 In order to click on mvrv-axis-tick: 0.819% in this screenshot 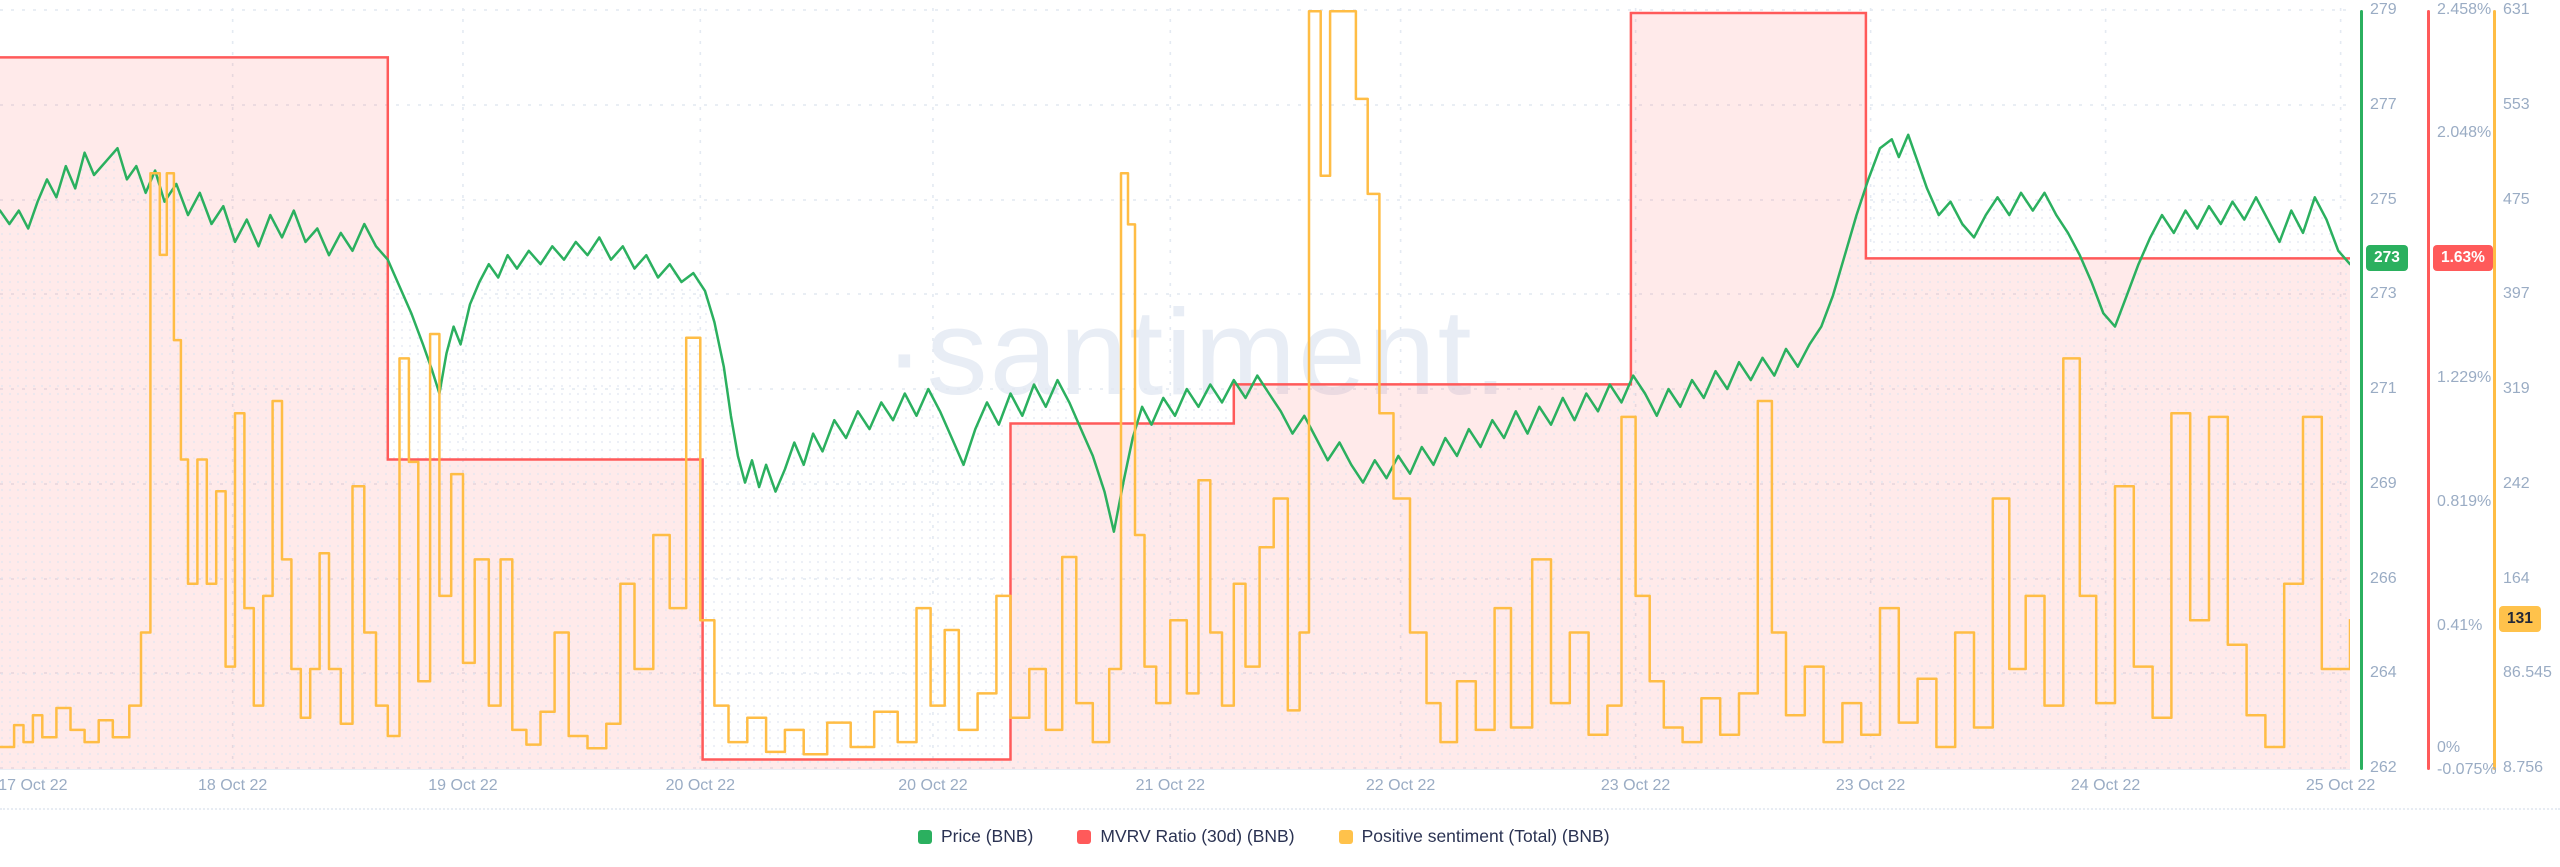, I will do `click(2464, 501)`.